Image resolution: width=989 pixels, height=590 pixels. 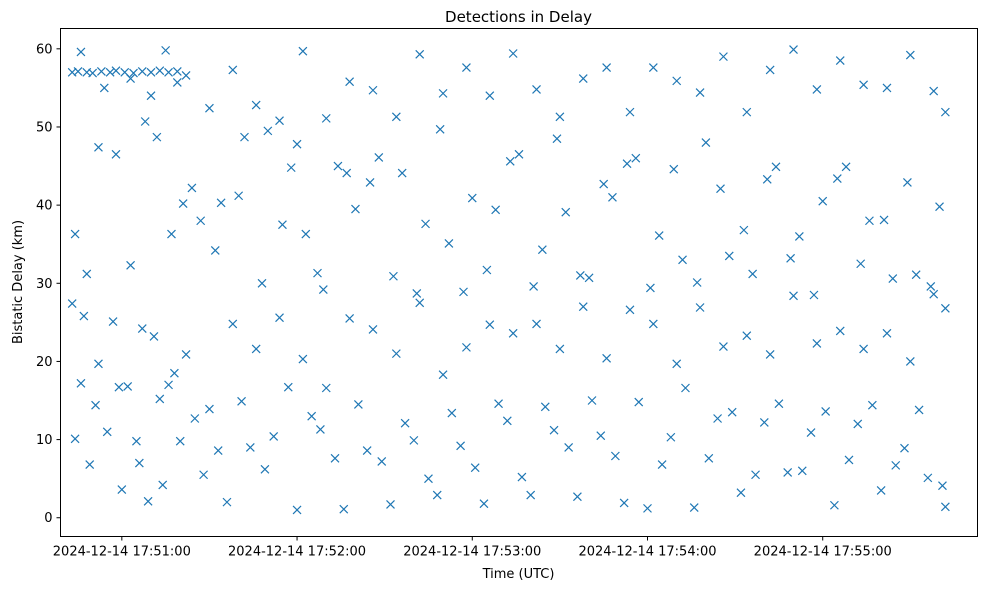 What do you see at coordinates (44, 362) in the screenshot?
I see `y-tick-label: 20` at bounding box center [44, 362].